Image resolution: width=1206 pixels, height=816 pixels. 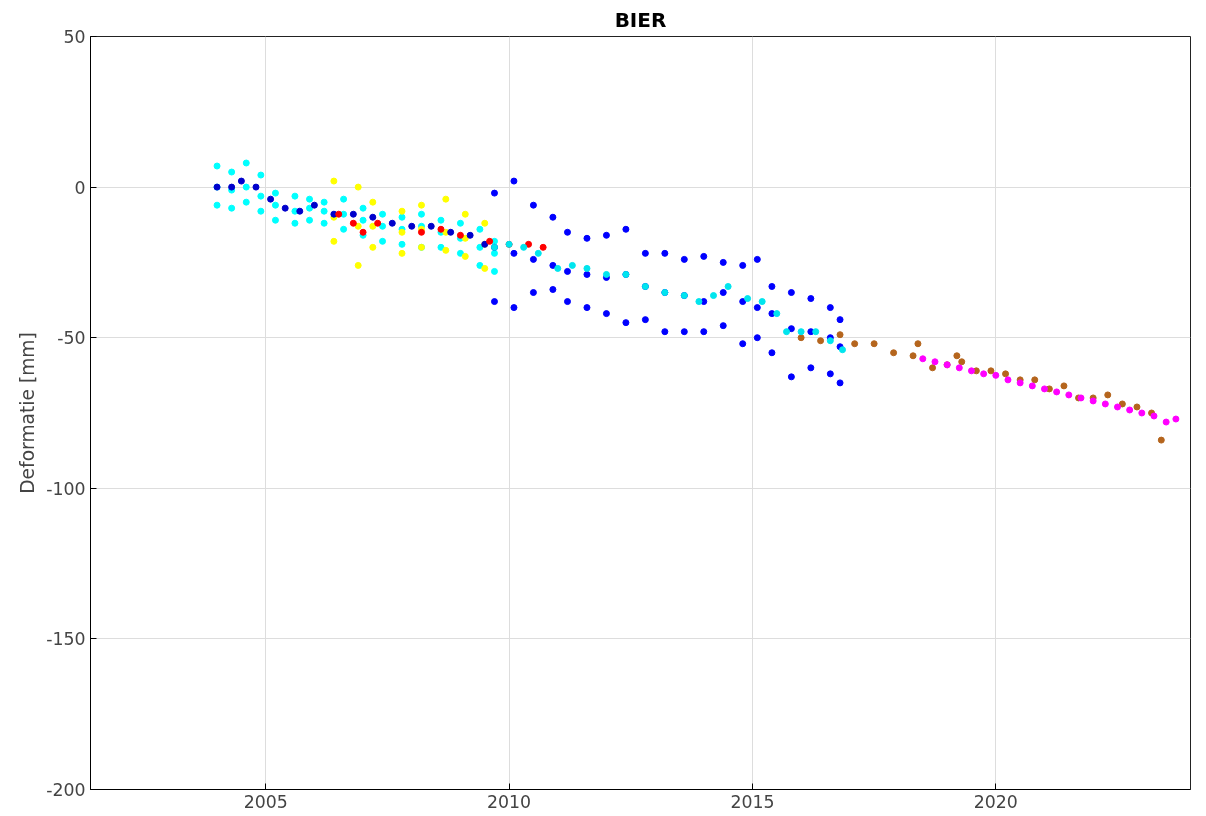 I want to click on y-tick-label: 50, so click(x=74, y=37).